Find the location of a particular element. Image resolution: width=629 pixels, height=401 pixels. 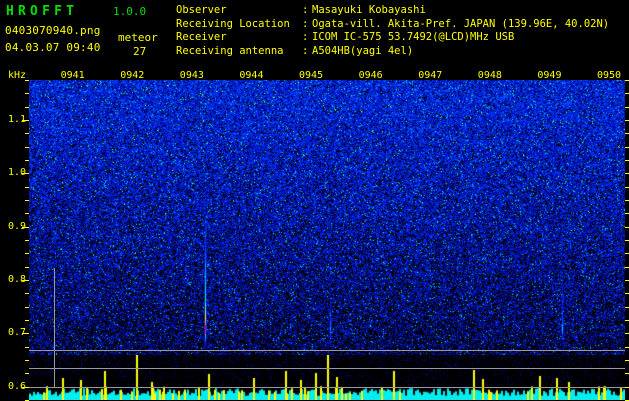

app-version: 1.0.0 is located at coordinates (130, 11).